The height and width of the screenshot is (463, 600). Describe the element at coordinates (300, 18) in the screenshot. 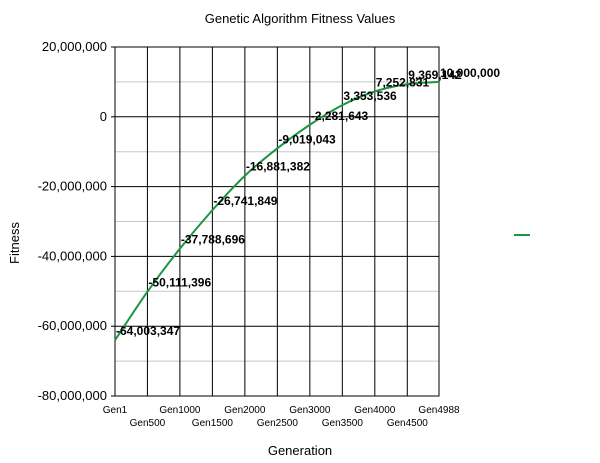

I see `chart-title: Genetic Algorithm Fitness Values` at that location.